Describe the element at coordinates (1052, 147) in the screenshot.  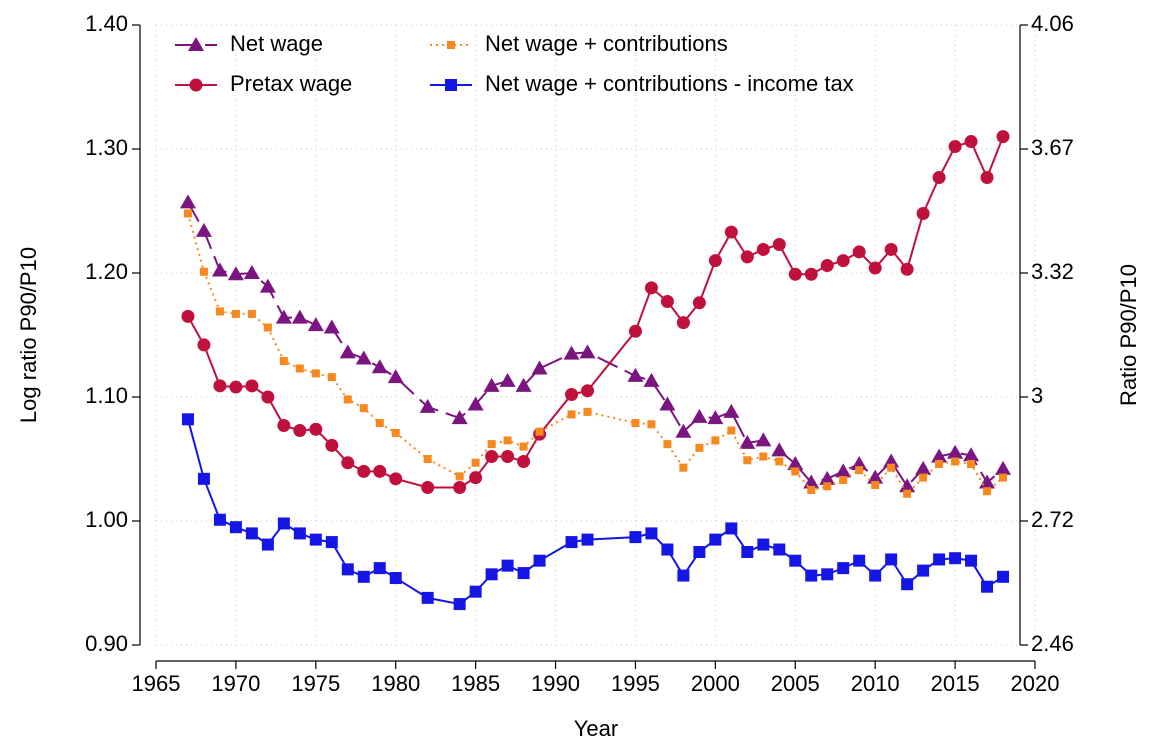
I see `y2-tick-label: 3.67` at that location.